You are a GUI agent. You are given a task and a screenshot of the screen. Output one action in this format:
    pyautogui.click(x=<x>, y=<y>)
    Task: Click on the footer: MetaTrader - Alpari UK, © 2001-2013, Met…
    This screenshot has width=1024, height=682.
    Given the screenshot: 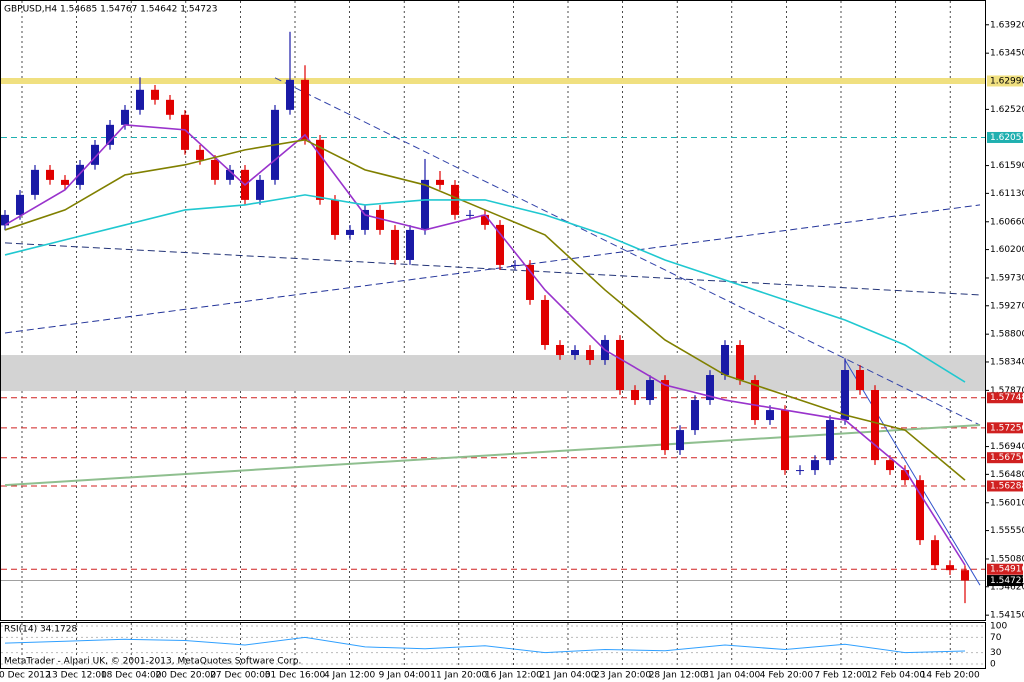 What is the action you would take?
    pyautogui.click(x=152, y=662)
    